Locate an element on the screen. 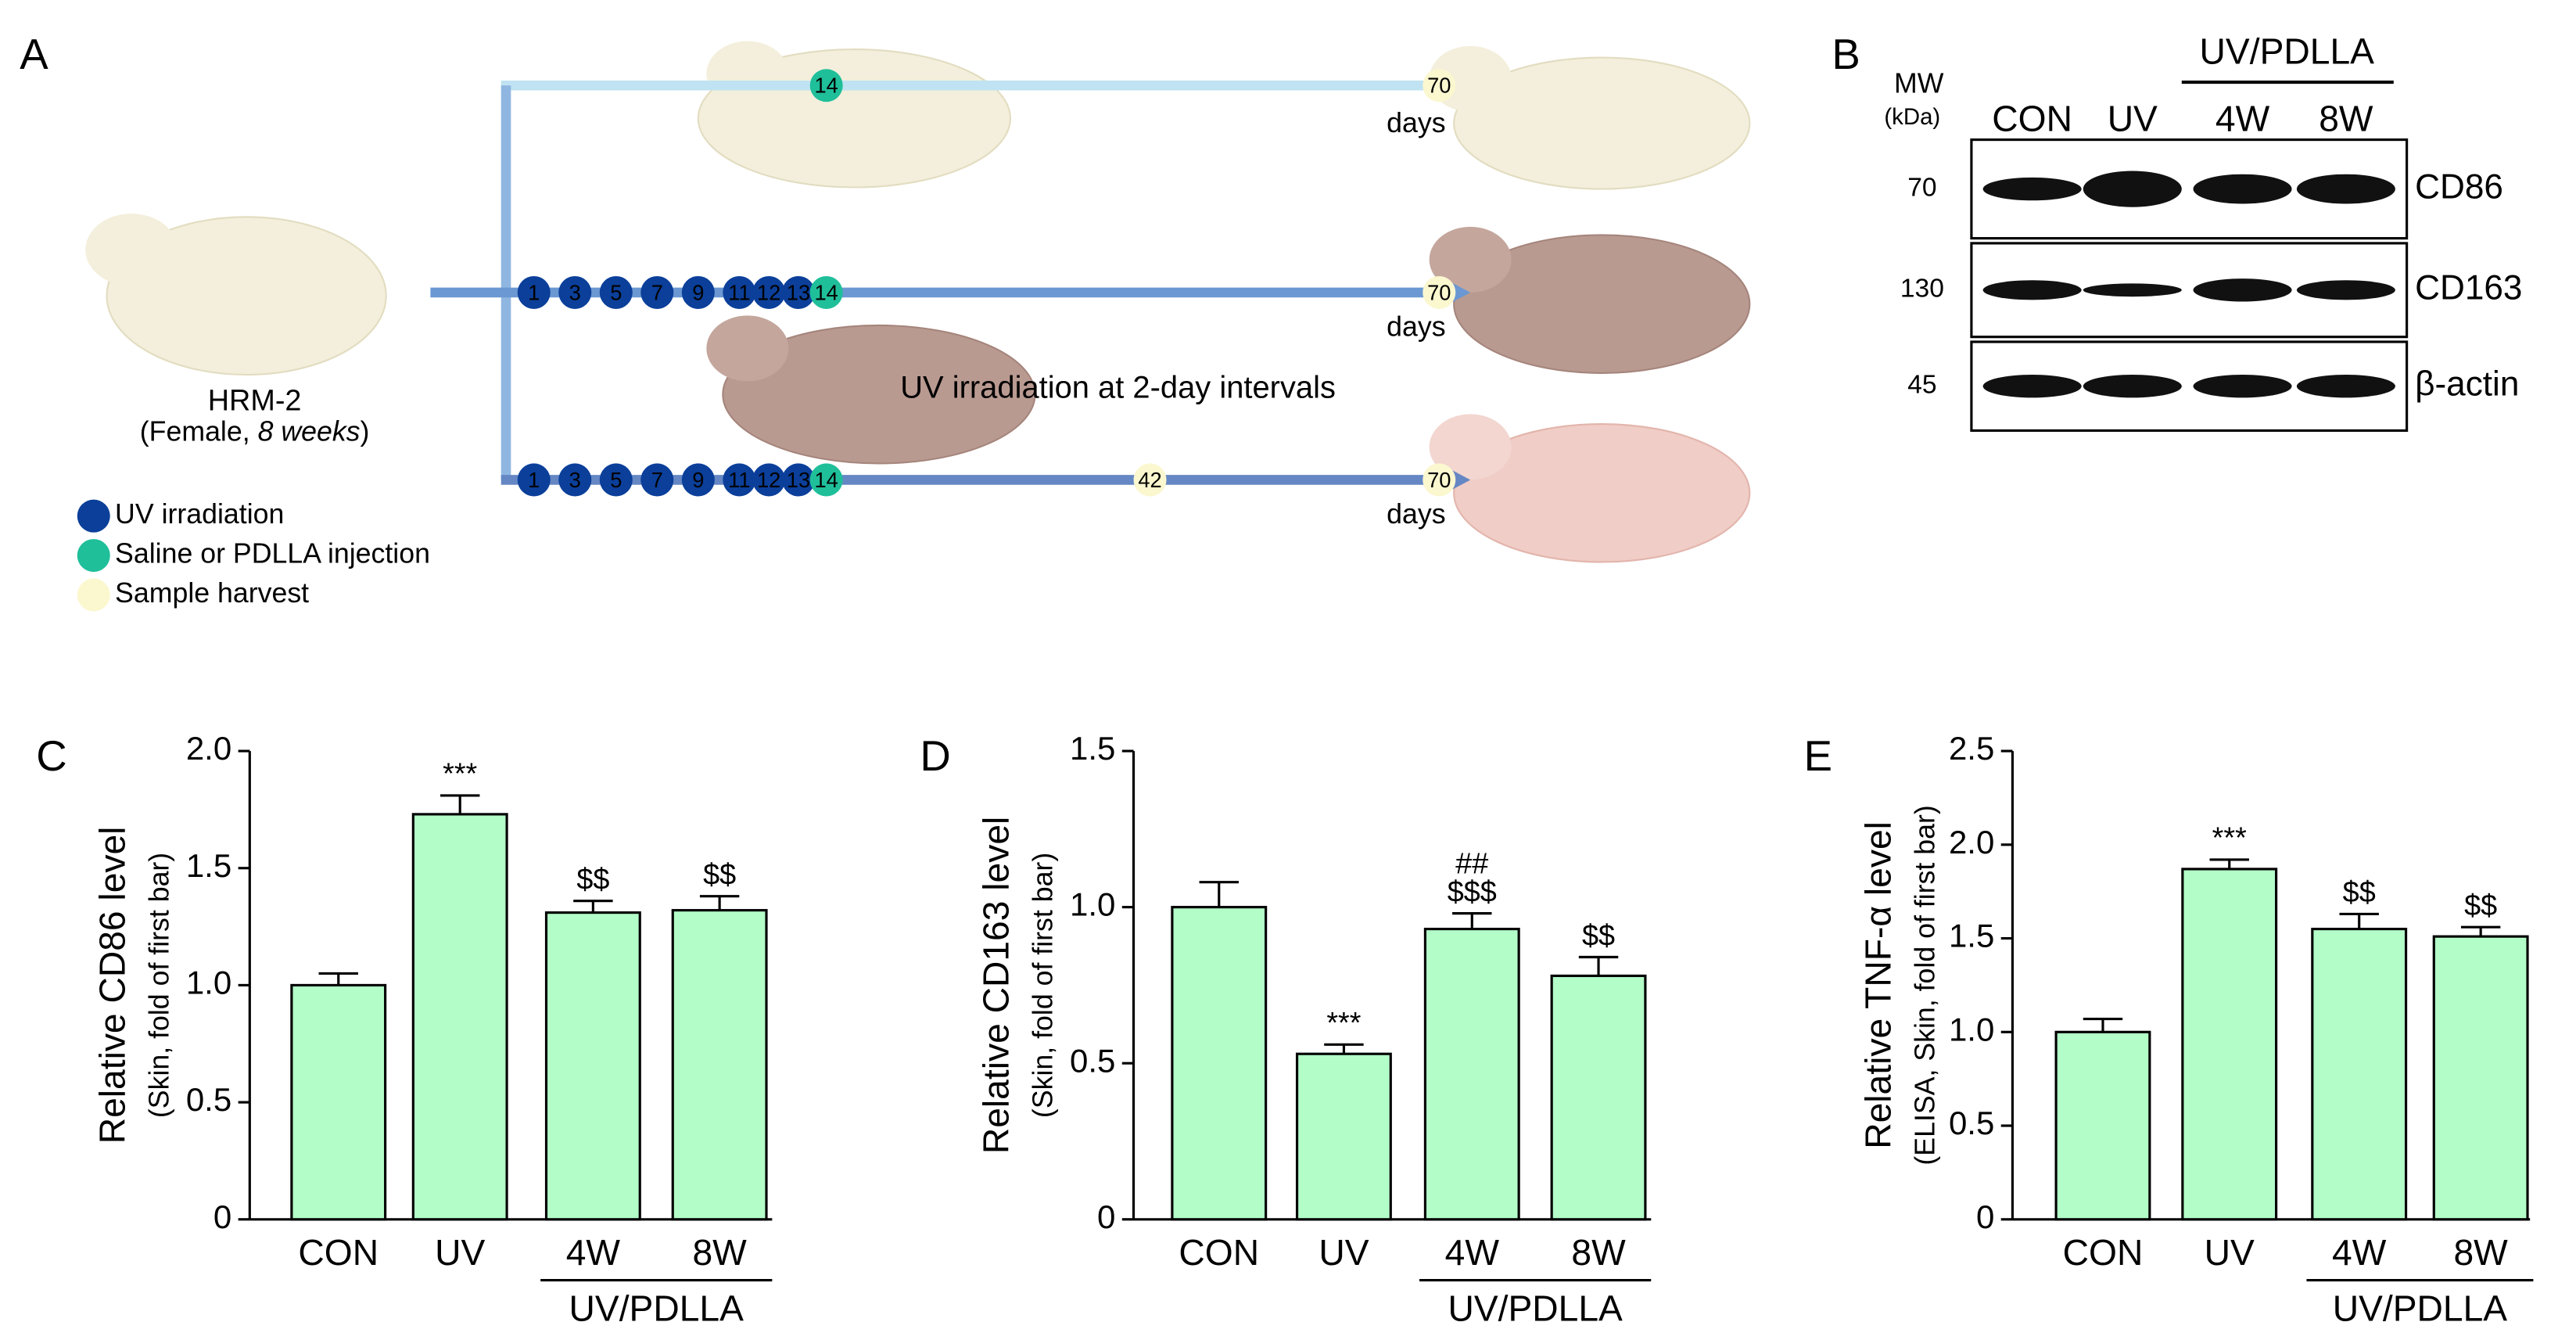 The image size is (2576, 1340). mw-unit: (kDa) is located at coordinates (1912, 117).